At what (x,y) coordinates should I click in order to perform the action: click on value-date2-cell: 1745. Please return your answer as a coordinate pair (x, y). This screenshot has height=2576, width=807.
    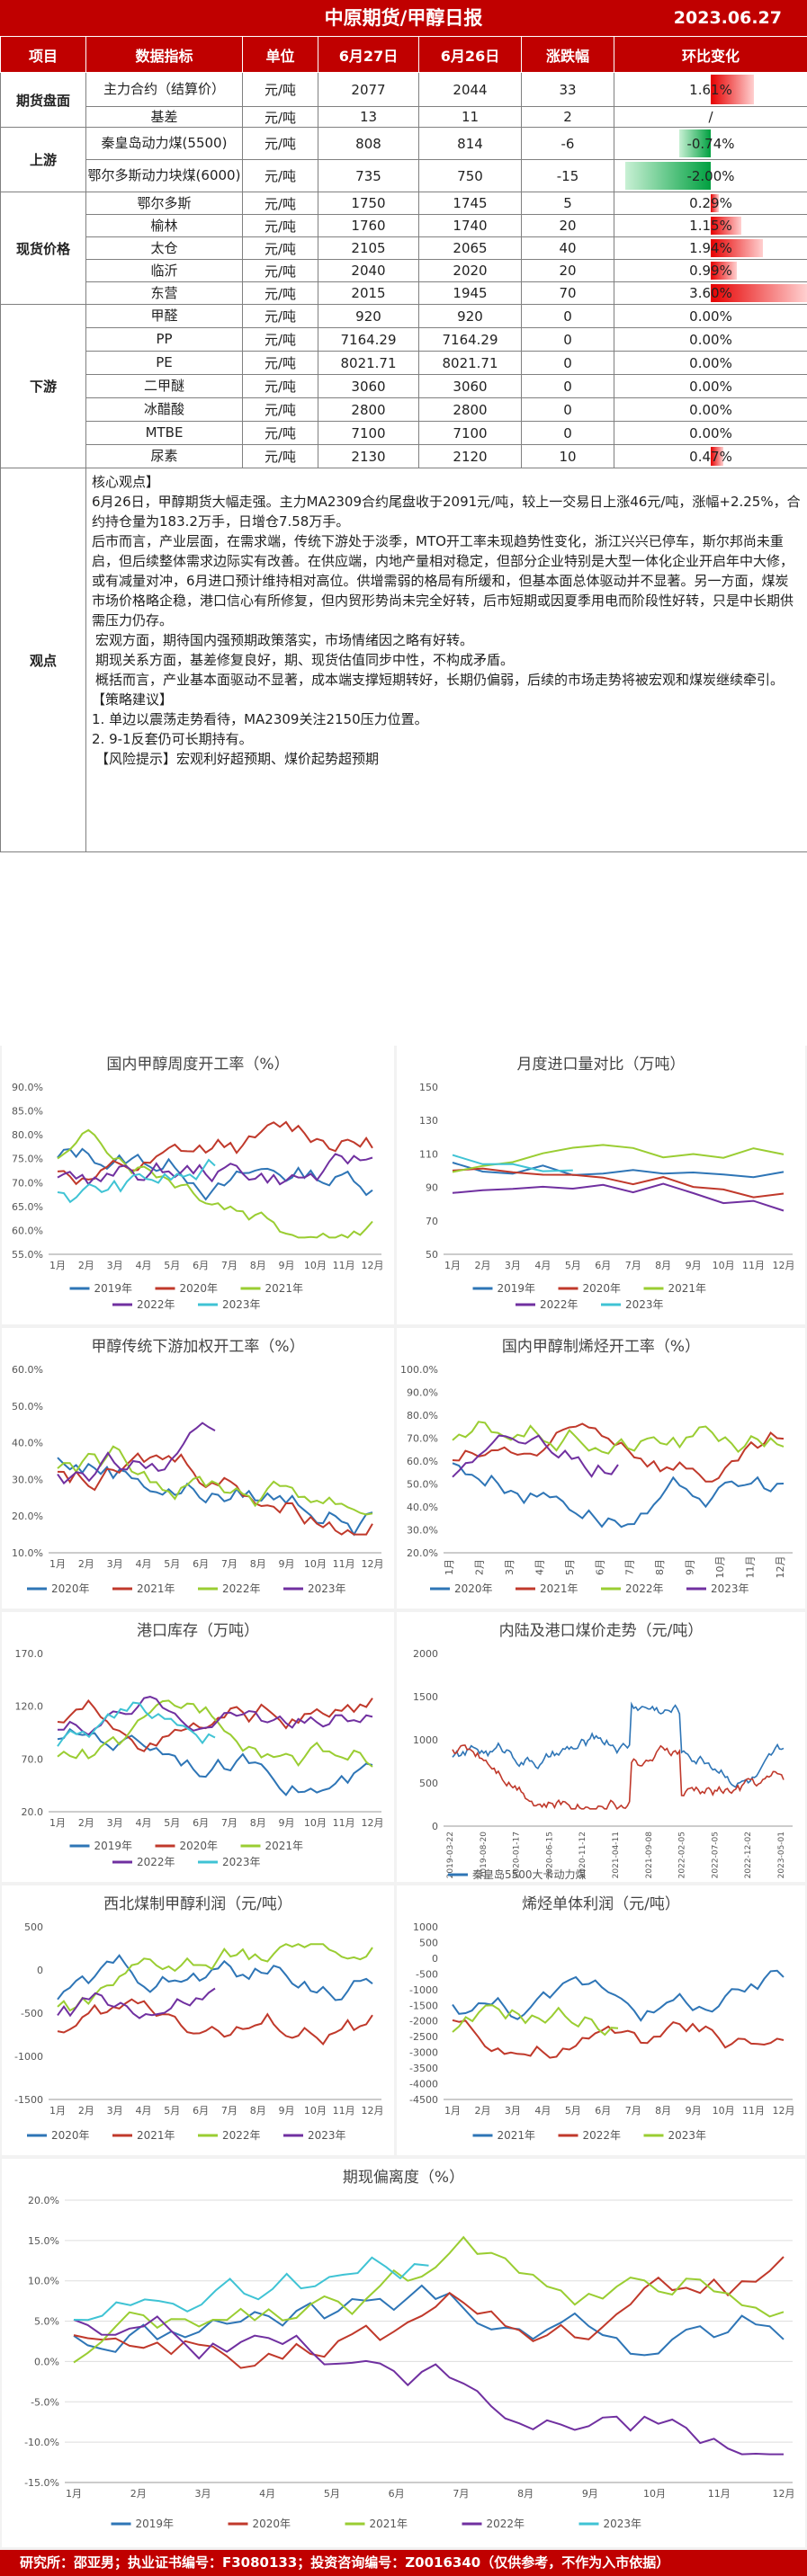
    Looking at the image, I should click on (470, 204).